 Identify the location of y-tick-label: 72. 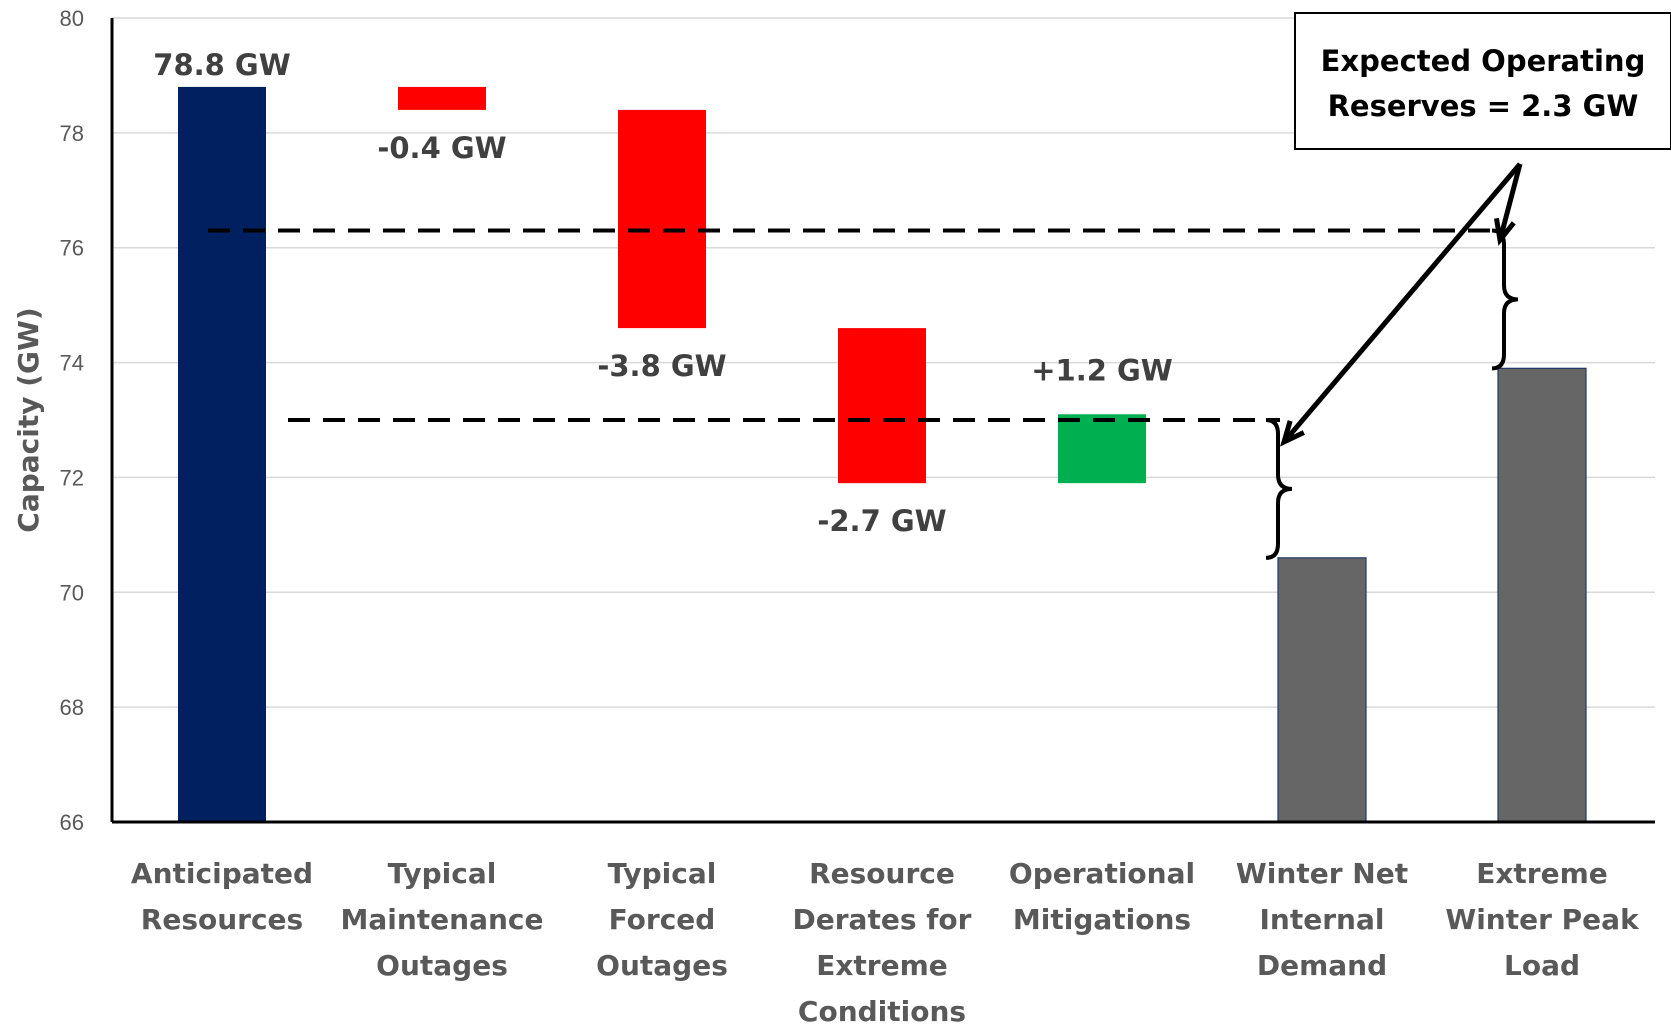
(72, 477).